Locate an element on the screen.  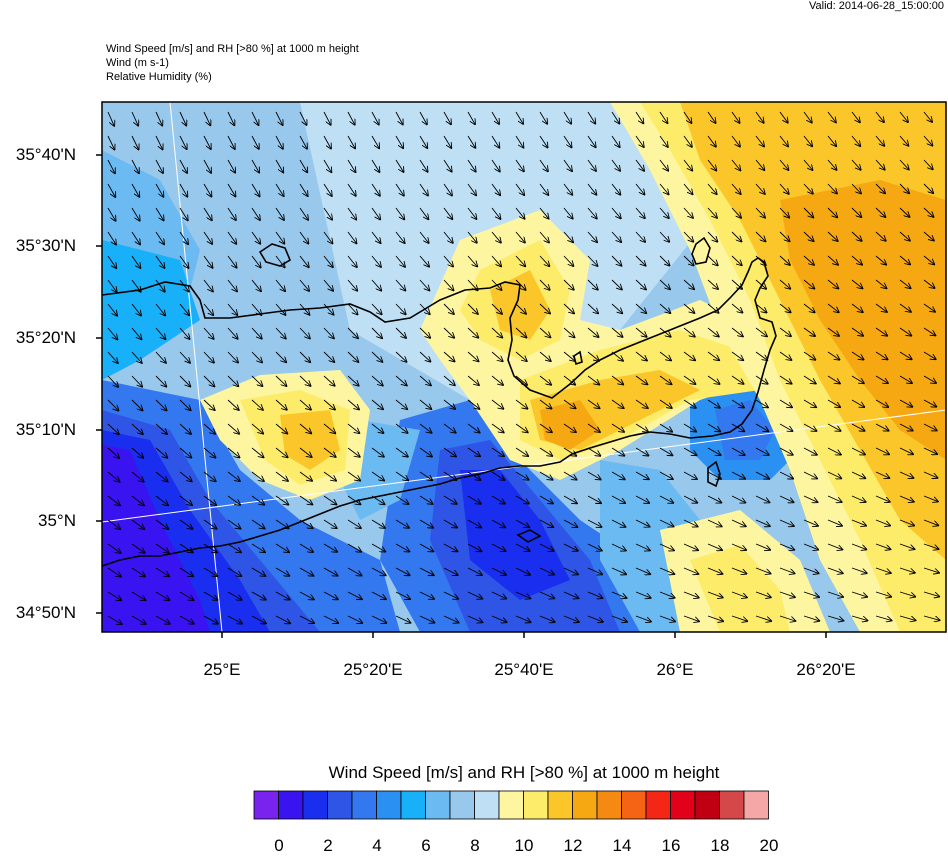
lon-label-25e: 25°E is located at coordinates (222, 669).